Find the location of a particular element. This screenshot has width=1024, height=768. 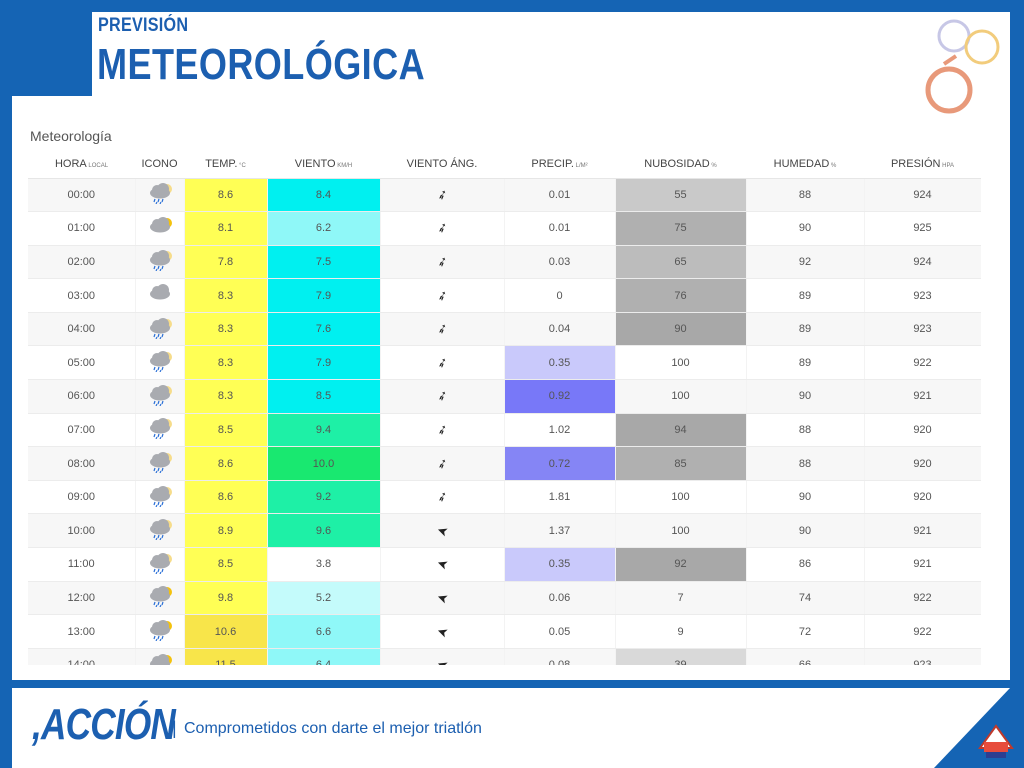

column-header-label: VIENTO is located at coordinates (315, 163).